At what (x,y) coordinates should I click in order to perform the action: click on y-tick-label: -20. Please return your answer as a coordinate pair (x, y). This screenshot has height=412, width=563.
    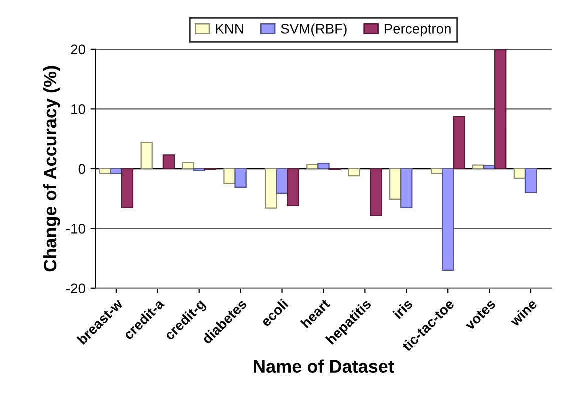
    Looking at the image, I should click on (76, 289).